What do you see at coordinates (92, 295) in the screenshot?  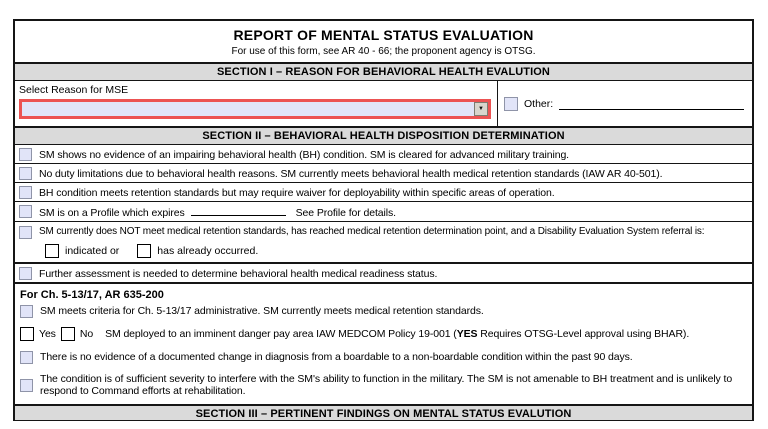 I see `chapter-heading: For Ch. 5-13/17, AR 635-200` at bounding box center [92, 295].